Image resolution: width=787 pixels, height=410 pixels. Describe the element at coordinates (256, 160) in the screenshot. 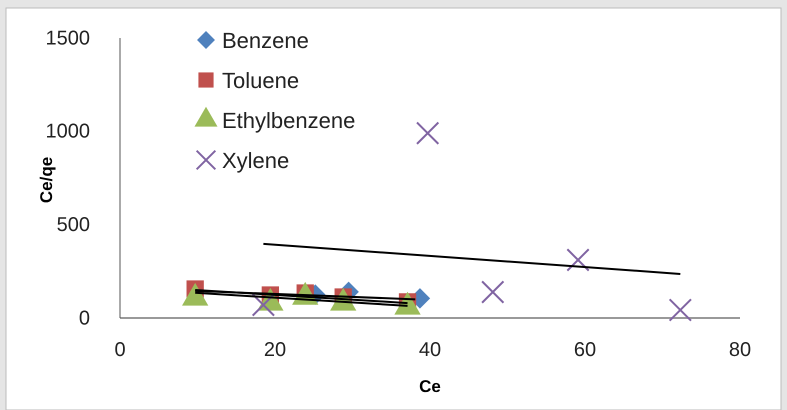

I see `legend-label: Xylene` at that location.